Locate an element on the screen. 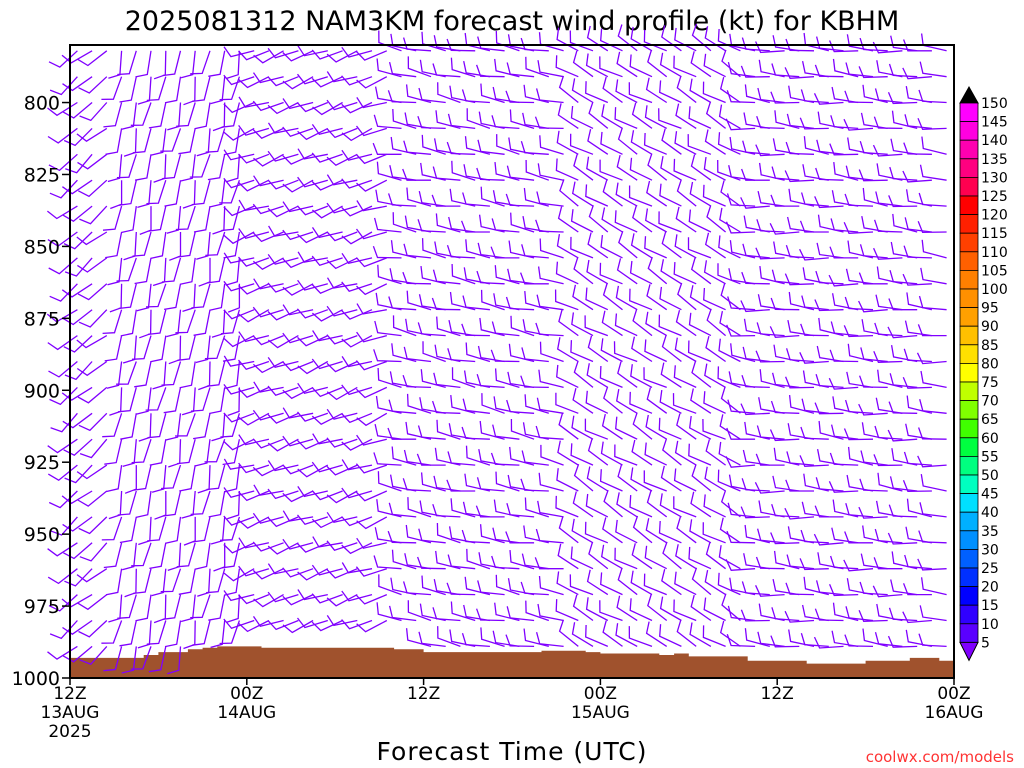 This screenshot has height=768, width=1024. colorbar-label: 25 is located at coordinates (990, 569).